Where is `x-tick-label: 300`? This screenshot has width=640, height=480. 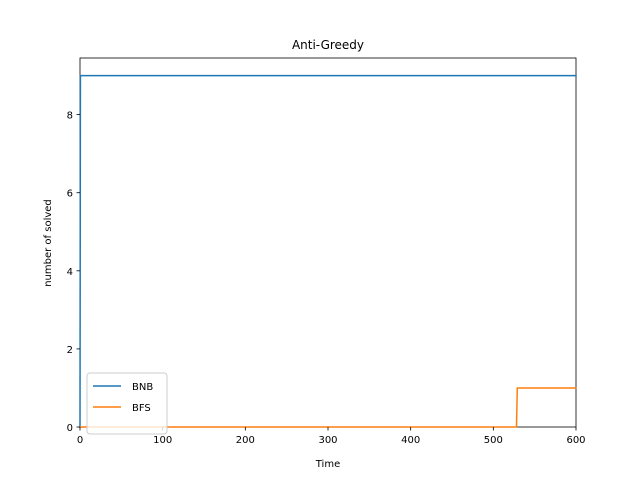
x-tick-label: 300 is located at coordinates (327, 440).